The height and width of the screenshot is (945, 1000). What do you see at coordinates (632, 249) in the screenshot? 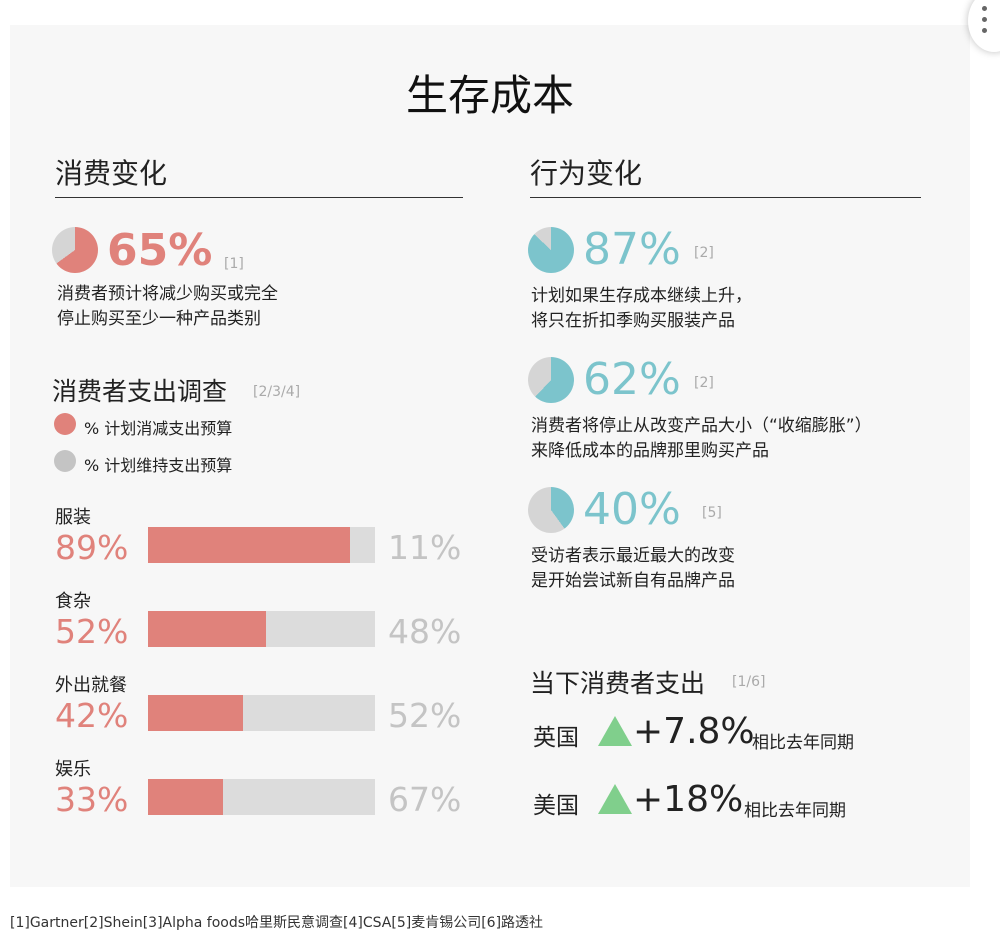
I see `stat-value: 87%` at bounding box center [632, 249].